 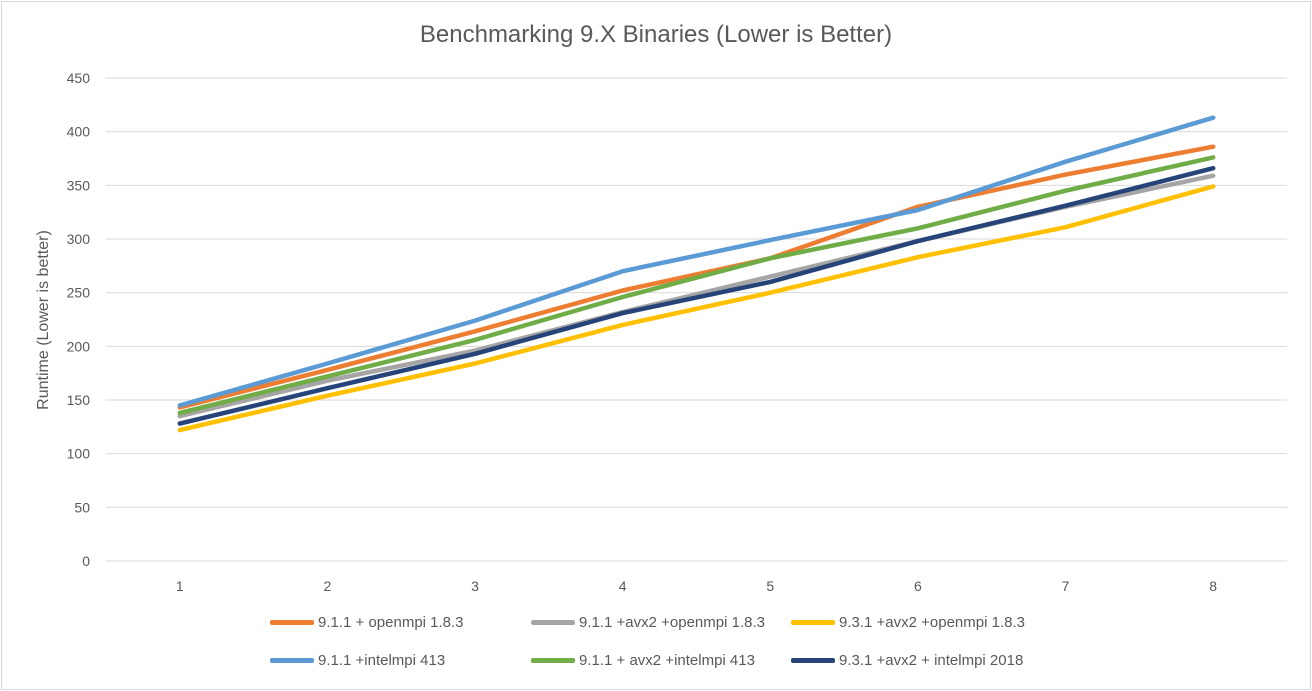 What do you see at coordinates (43, 320) in the screenshot?
I see `y-axis-title: Runtime (Lower is better)` at bounding box center [43, 320].